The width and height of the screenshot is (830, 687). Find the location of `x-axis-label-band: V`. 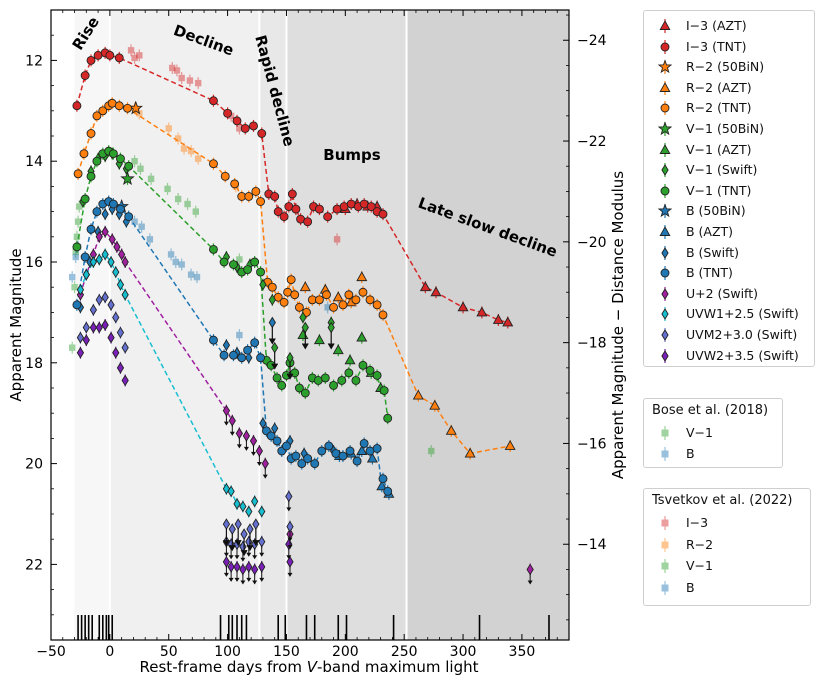

x-axis-label-band: V is located at coordinates (313, 667).